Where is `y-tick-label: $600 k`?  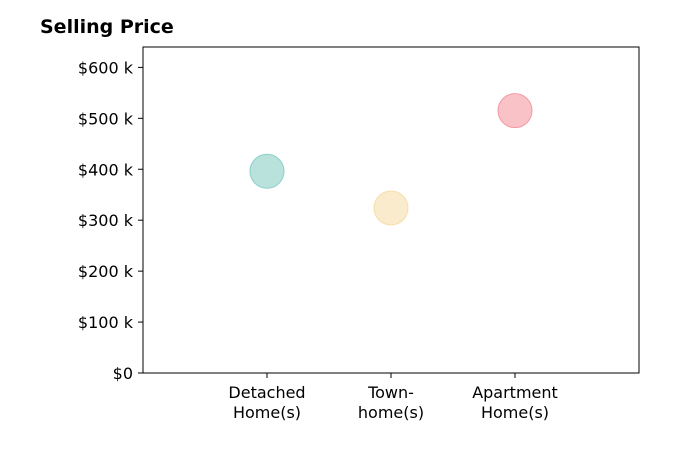
y-tick-label: $600 k is located at coordinates (106, 67).